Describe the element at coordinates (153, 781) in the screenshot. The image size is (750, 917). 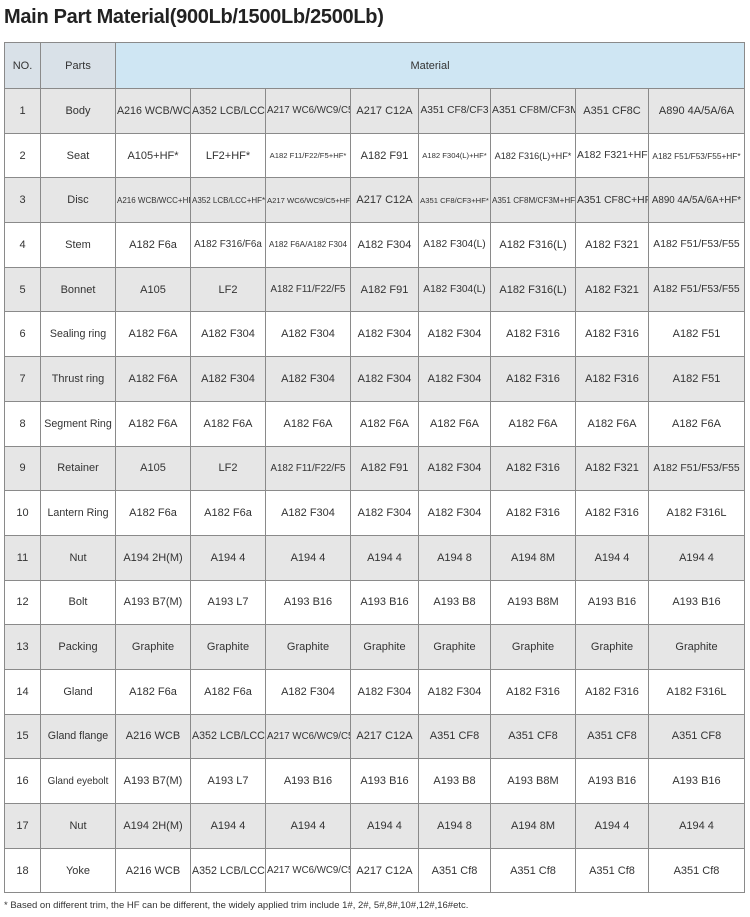
I see `material-cell: A193 B7(M)` at that location.